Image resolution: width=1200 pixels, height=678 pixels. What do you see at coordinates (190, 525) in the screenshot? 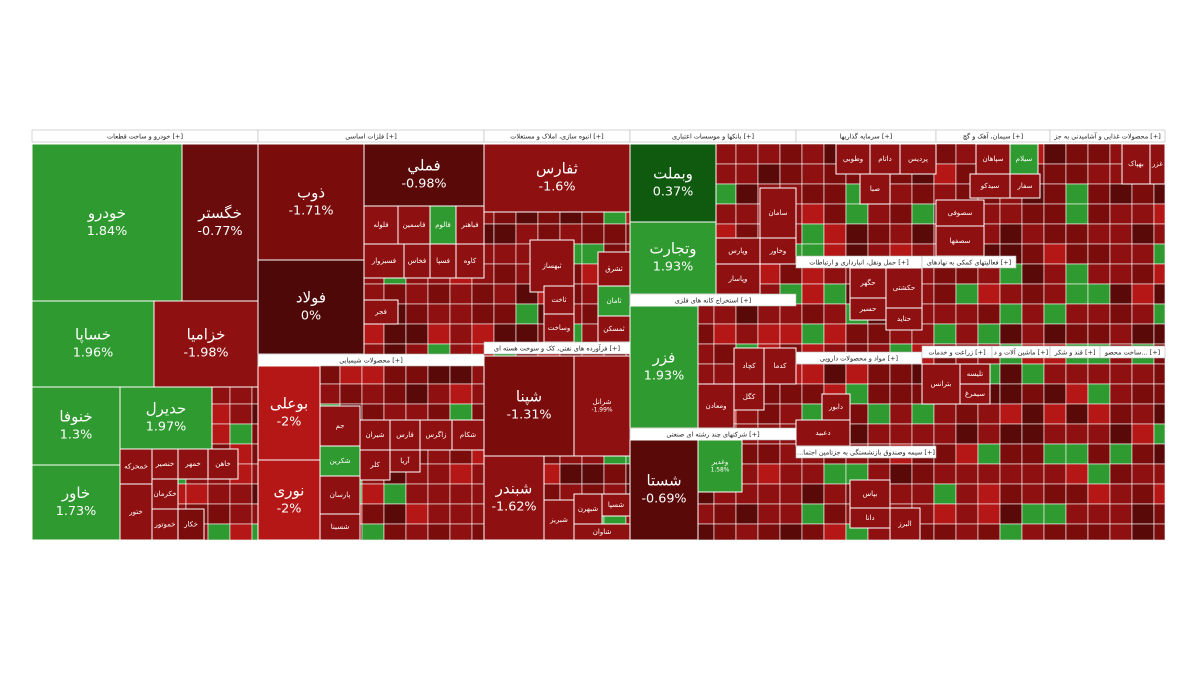
I see `stock-label: خکار` at bounding box center [190, 525].